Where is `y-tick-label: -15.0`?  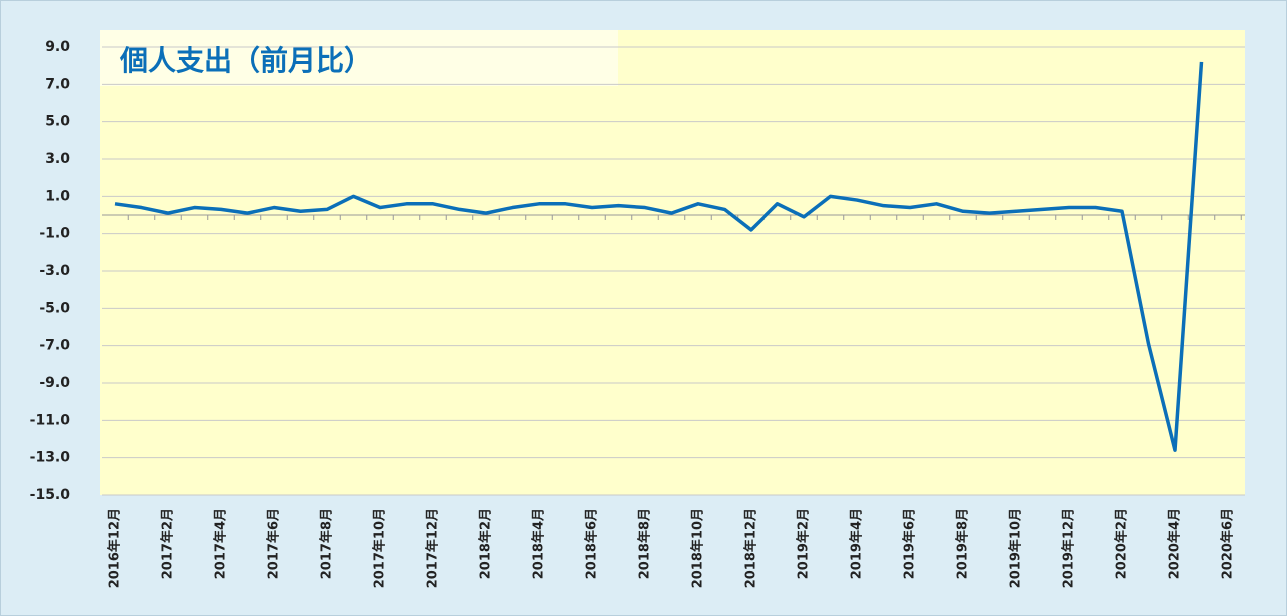 y-tick-label: -15.0 is located at coordinates (50, 495).